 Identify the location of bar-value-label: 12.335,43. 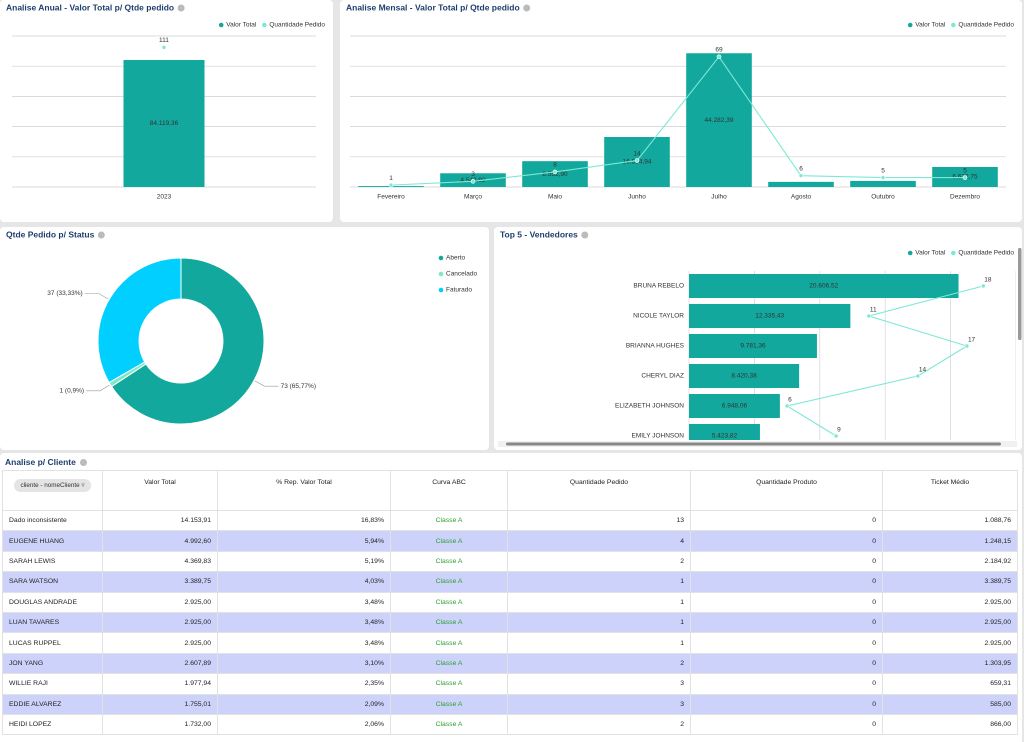
(769, 316).